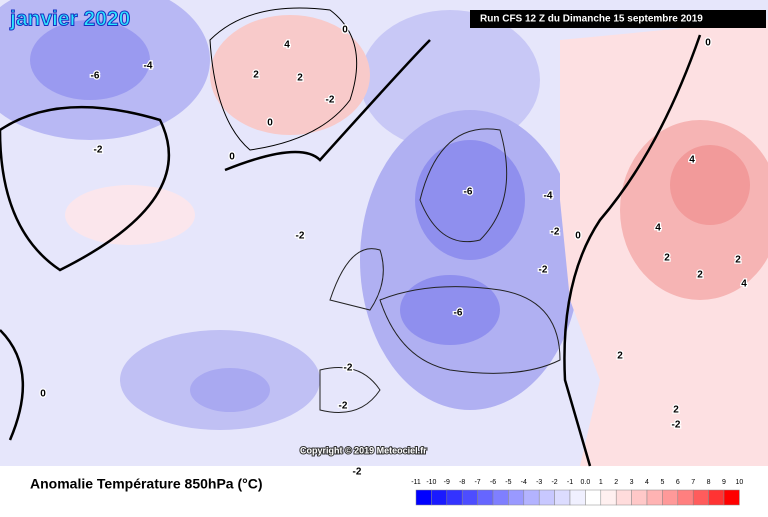  What do you see at coordinates (740, 482) in the screenshot?
I see `legend-label: 10` at bounding box center [740, 482].